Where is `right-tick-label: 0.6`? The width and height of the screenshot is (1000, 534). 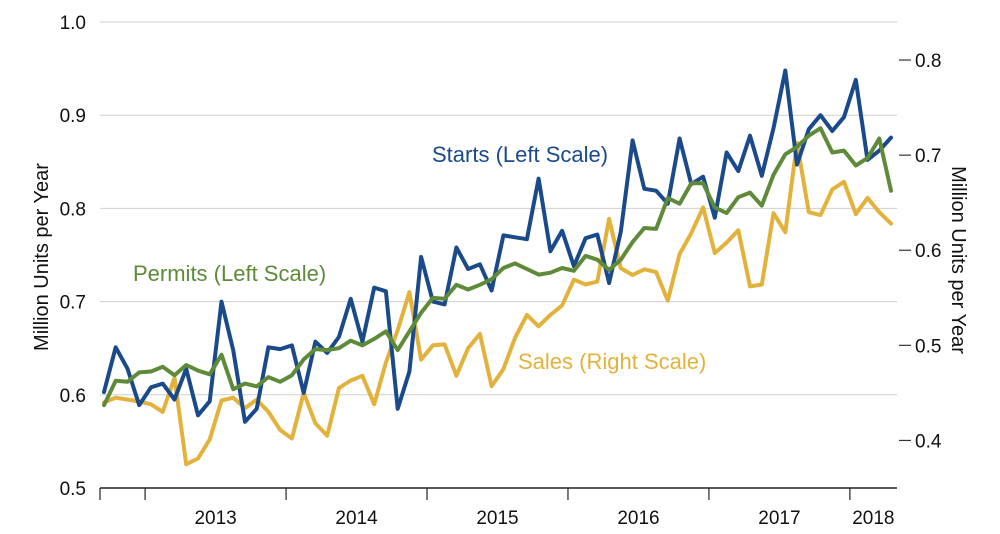 right-tick-label: 0.6 is located at coordinates (928, 251).